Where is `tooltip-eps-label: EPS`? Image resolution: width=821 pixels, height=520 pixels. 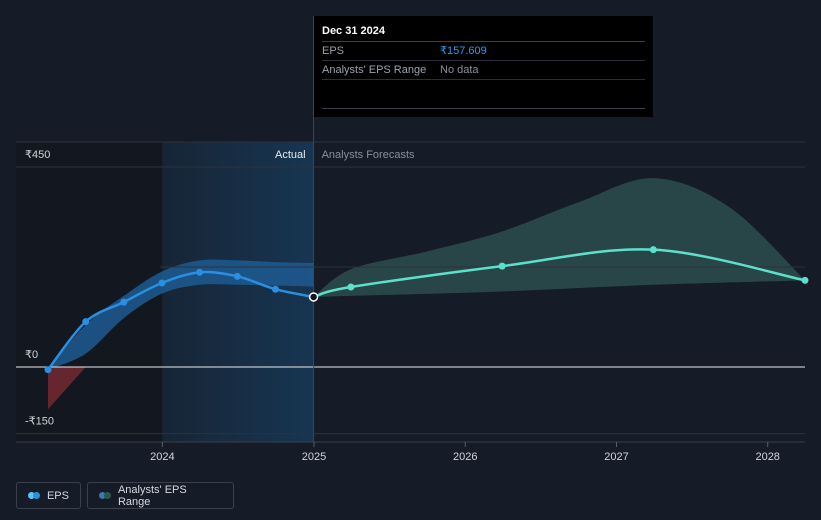 tooltip-eps-label: EPS is located at coordinates (333, 51).